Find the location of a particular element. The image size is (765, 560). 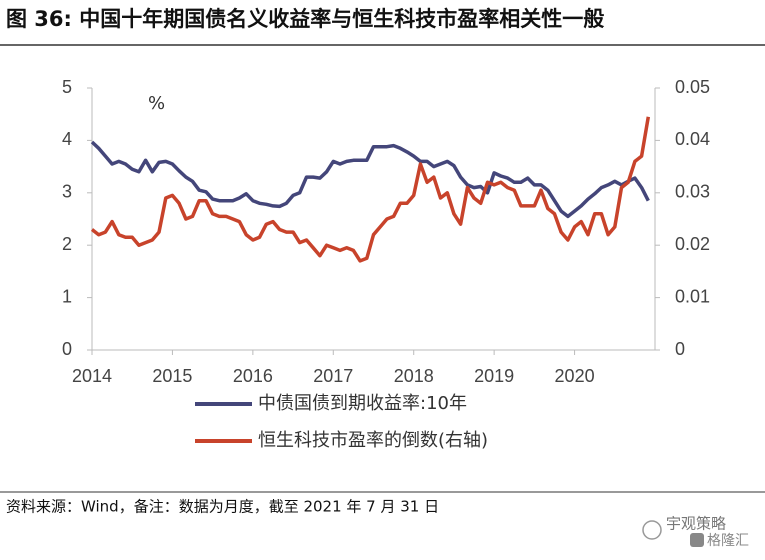

x-tick-label: 2014 is located at coordinates (92, 376).